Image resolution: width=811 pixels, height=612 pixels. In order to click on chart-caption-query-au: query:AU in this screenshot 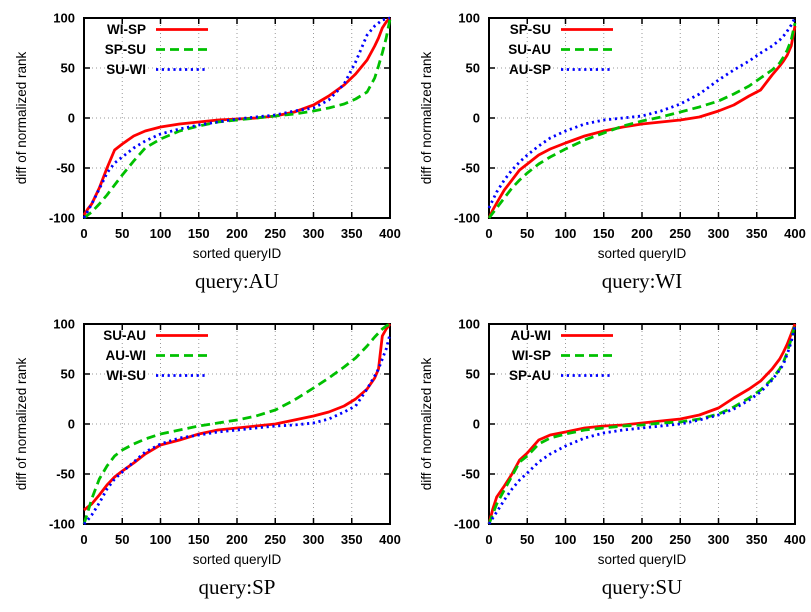, I will do `click(237, 281)`.